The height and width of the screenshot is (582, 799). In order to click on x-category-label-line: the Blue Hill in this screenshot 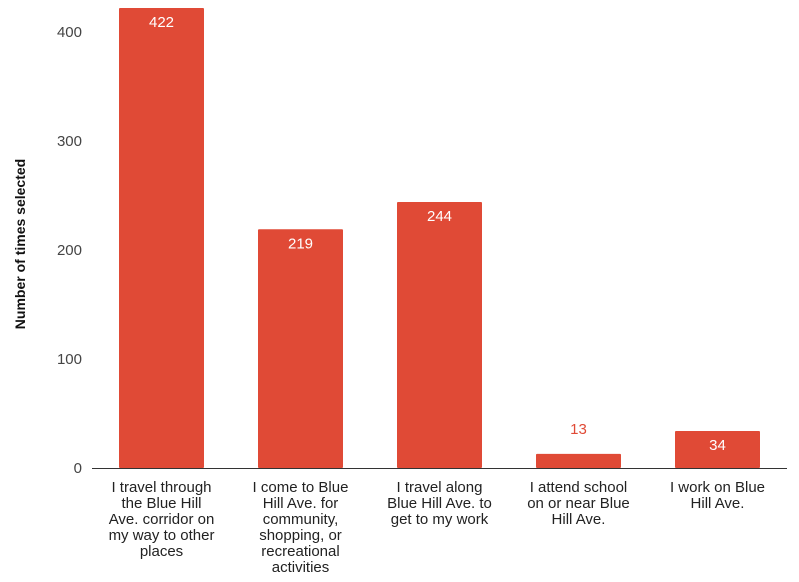, I will do `click(161, 503)`.